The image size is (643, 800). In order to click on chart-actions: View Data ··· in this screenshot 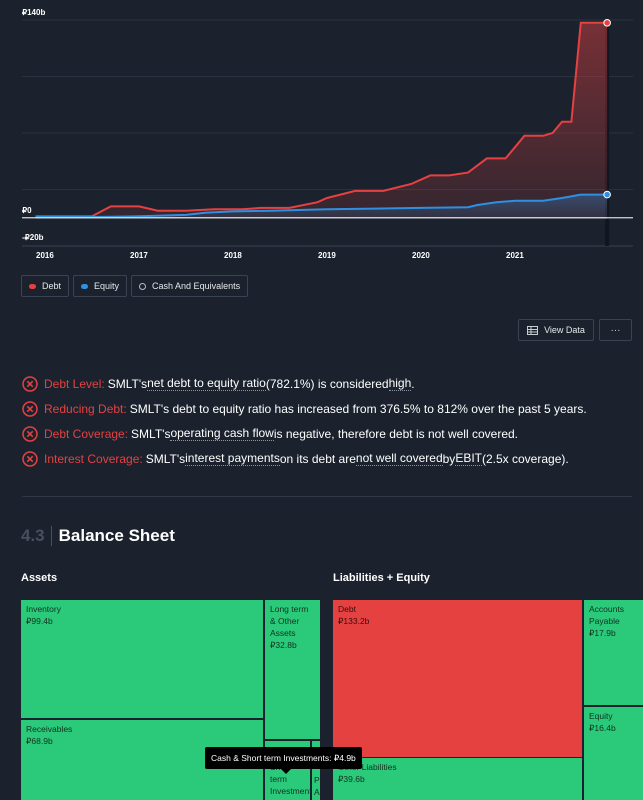, I will do `click(575, 330)`.